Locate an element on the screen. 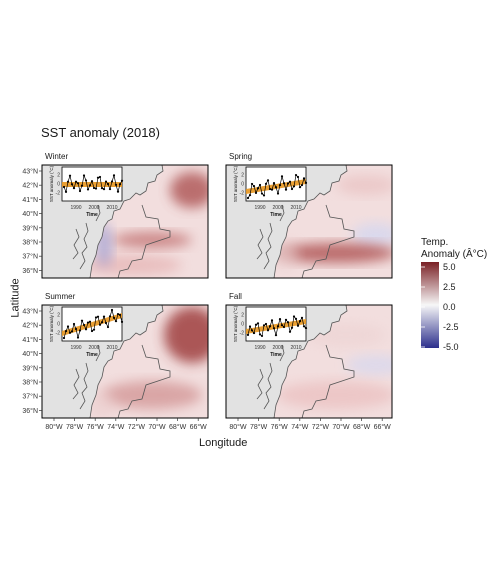 This screenshot has height=576, width=504. map-panel-winter: 1990 2000 2010 2 0 -2 Time SST anomaly (°C) is located at coordinates (125, 221).